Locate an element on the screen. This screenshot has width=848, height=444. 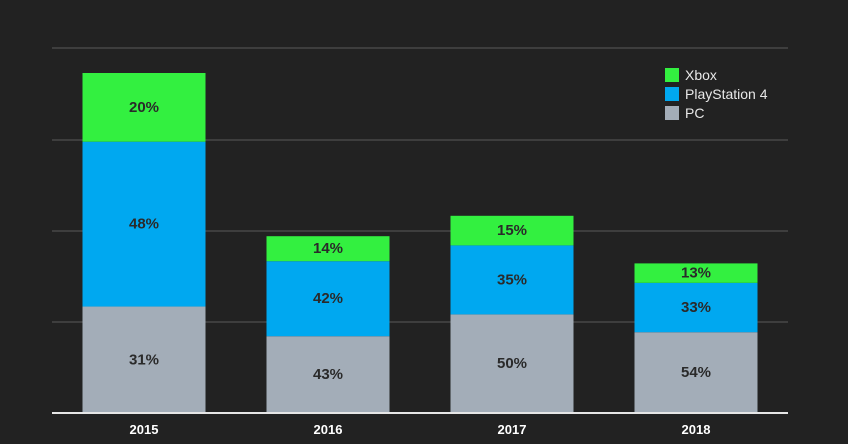
bar-2017-pc is located at coordinates (512, 363).